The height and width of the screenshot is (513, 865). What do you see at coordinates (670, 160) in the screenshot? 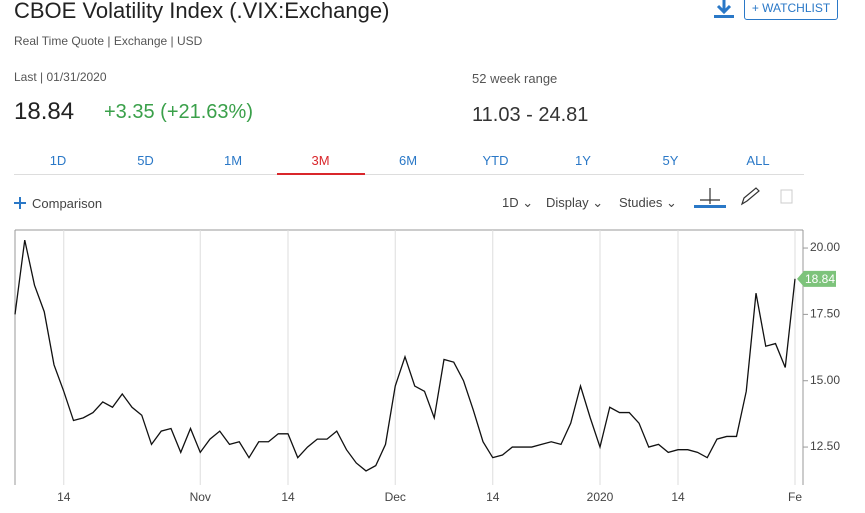
I see `range-tab: 5Y` at bounding box center [670, 160].